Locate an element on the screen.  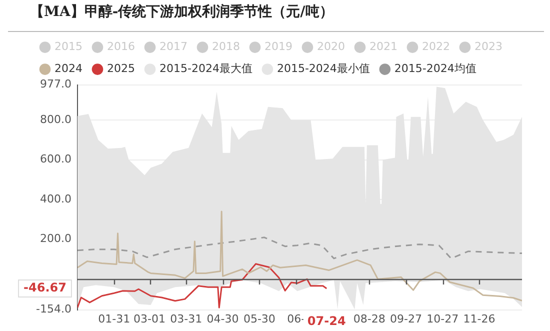
y-tick-label: 977.0 is located at coordinates (56, 84).